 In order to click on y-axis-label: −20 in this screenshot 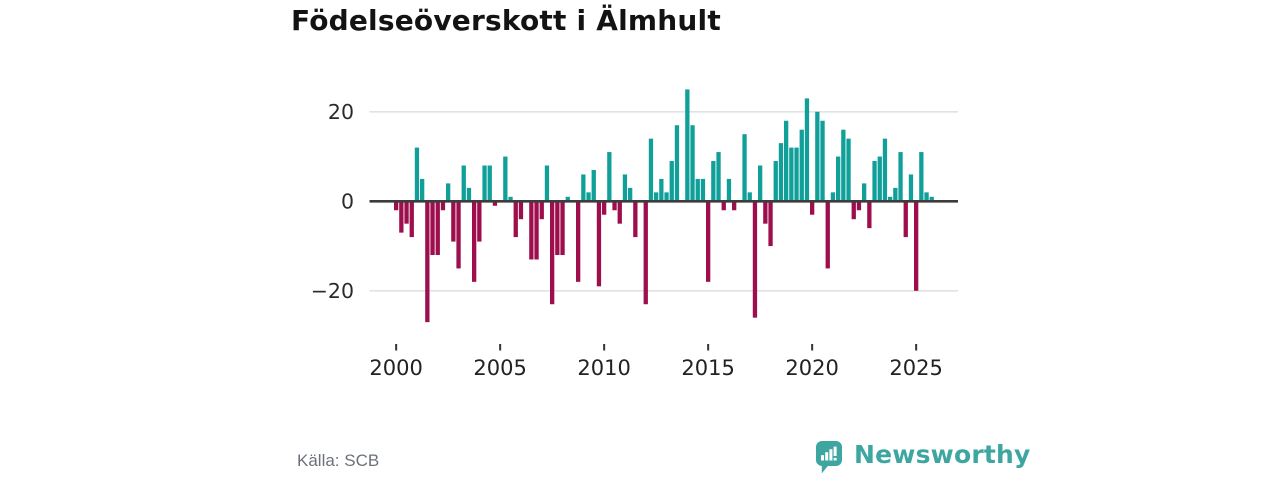, I will do `click(332, 291)`.